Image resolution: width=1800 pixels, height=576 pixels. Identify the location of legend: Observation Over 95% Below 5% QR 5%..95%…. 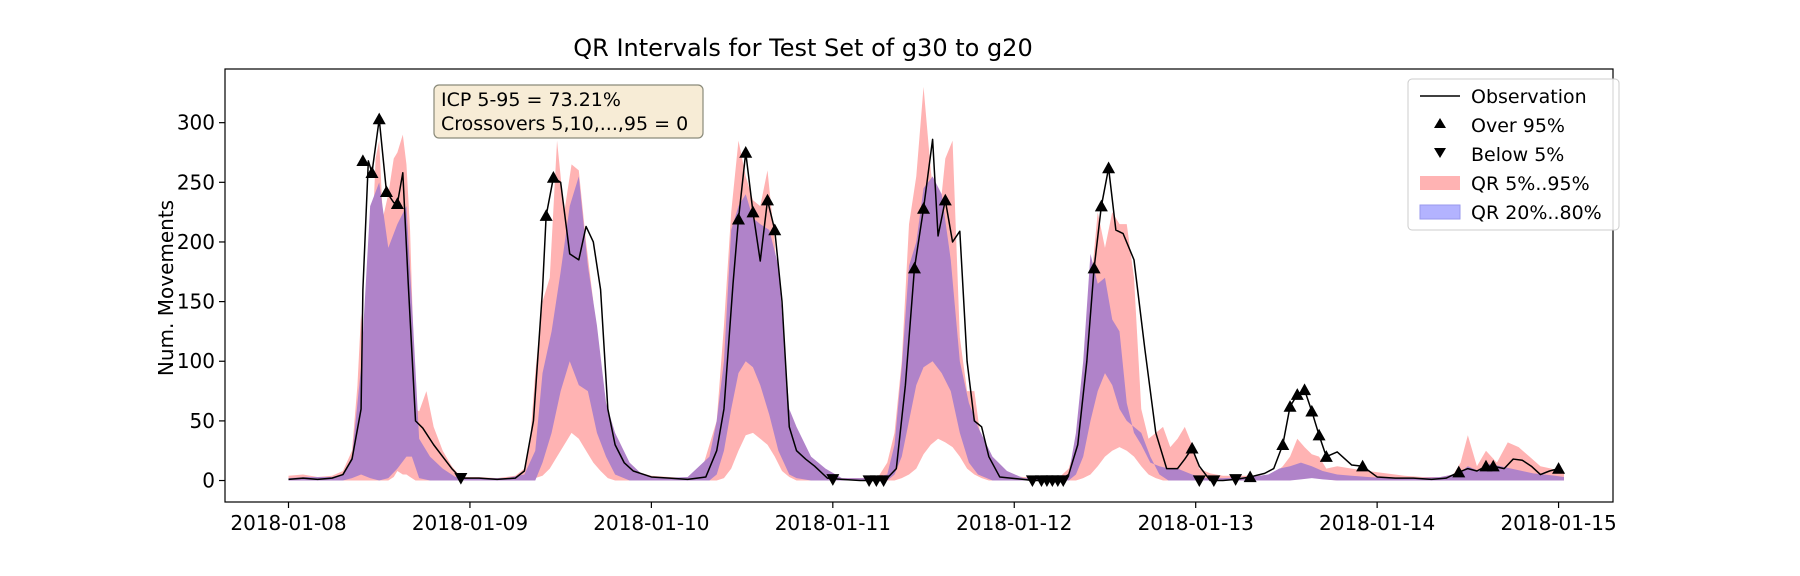
(1513, 154).